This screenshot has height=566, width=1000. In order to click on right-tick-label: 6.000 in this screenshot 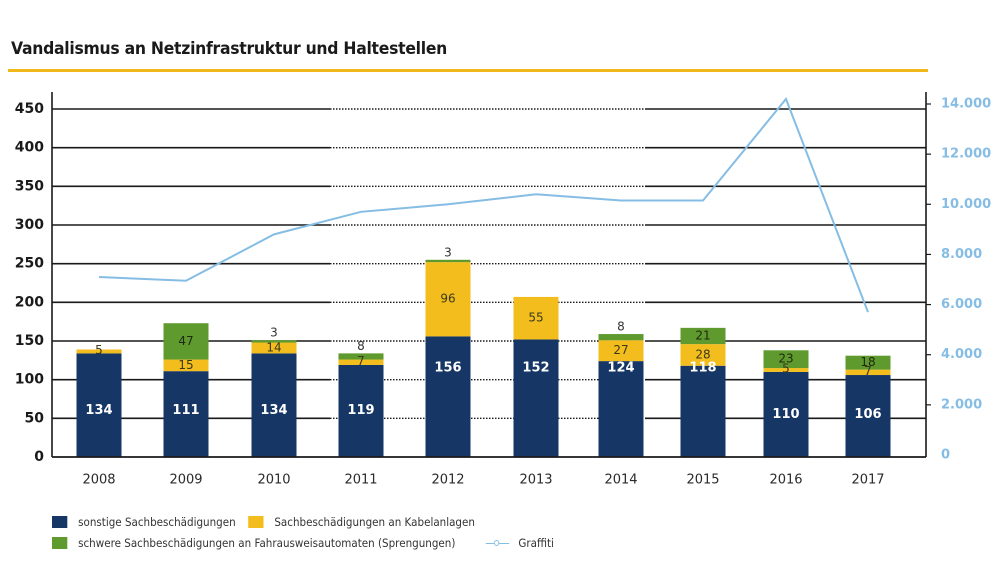, I will do `click(961, 304)`.